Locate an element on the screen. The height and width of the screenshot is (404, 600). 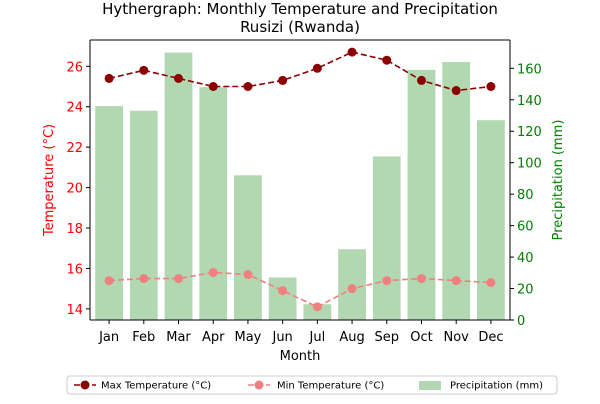
x-tick-label: Jan is located at coordinates (108, 337).